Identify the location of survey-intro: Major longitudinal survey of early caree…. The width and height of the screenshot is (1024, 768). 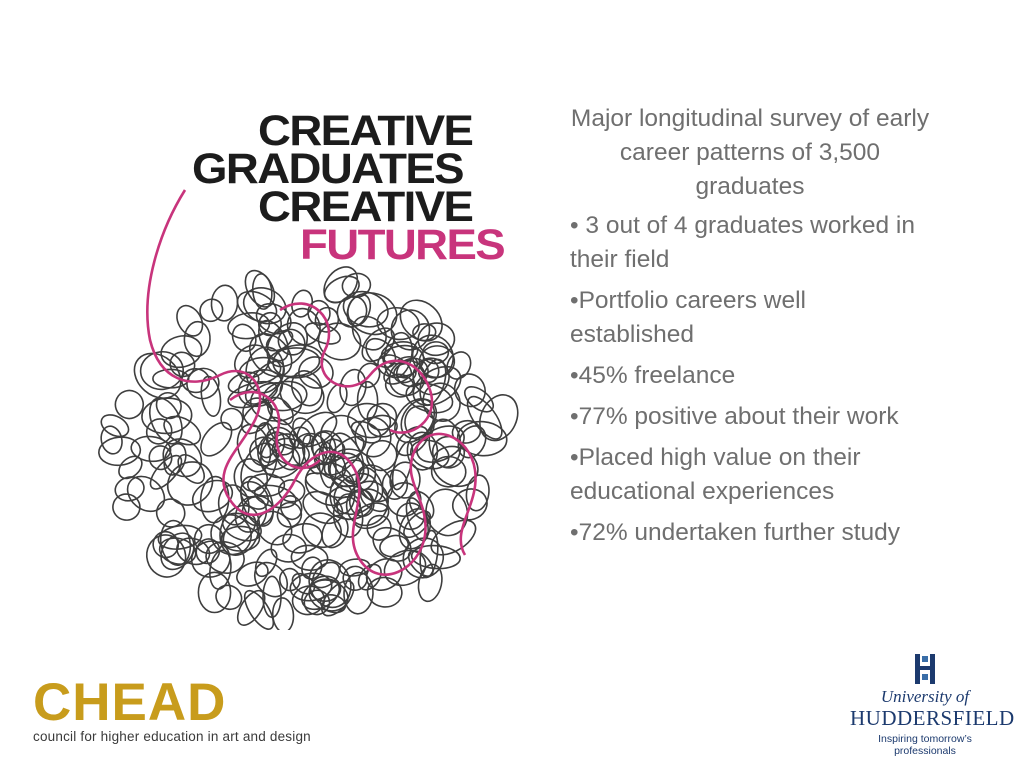
(750, 152).